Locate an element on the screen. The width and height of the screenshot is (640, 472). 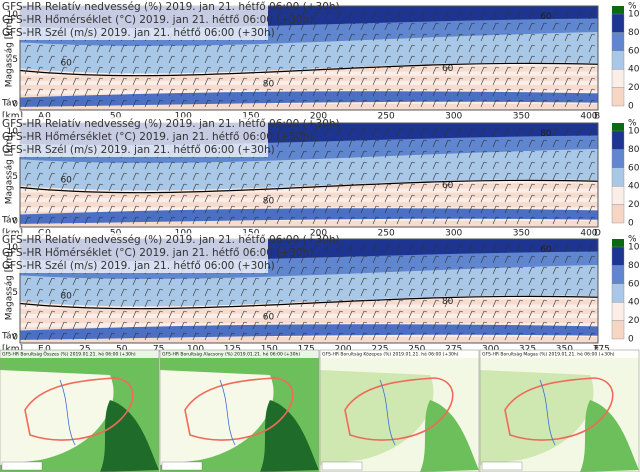
x-label: Táv is located at coordinates (9, 337).